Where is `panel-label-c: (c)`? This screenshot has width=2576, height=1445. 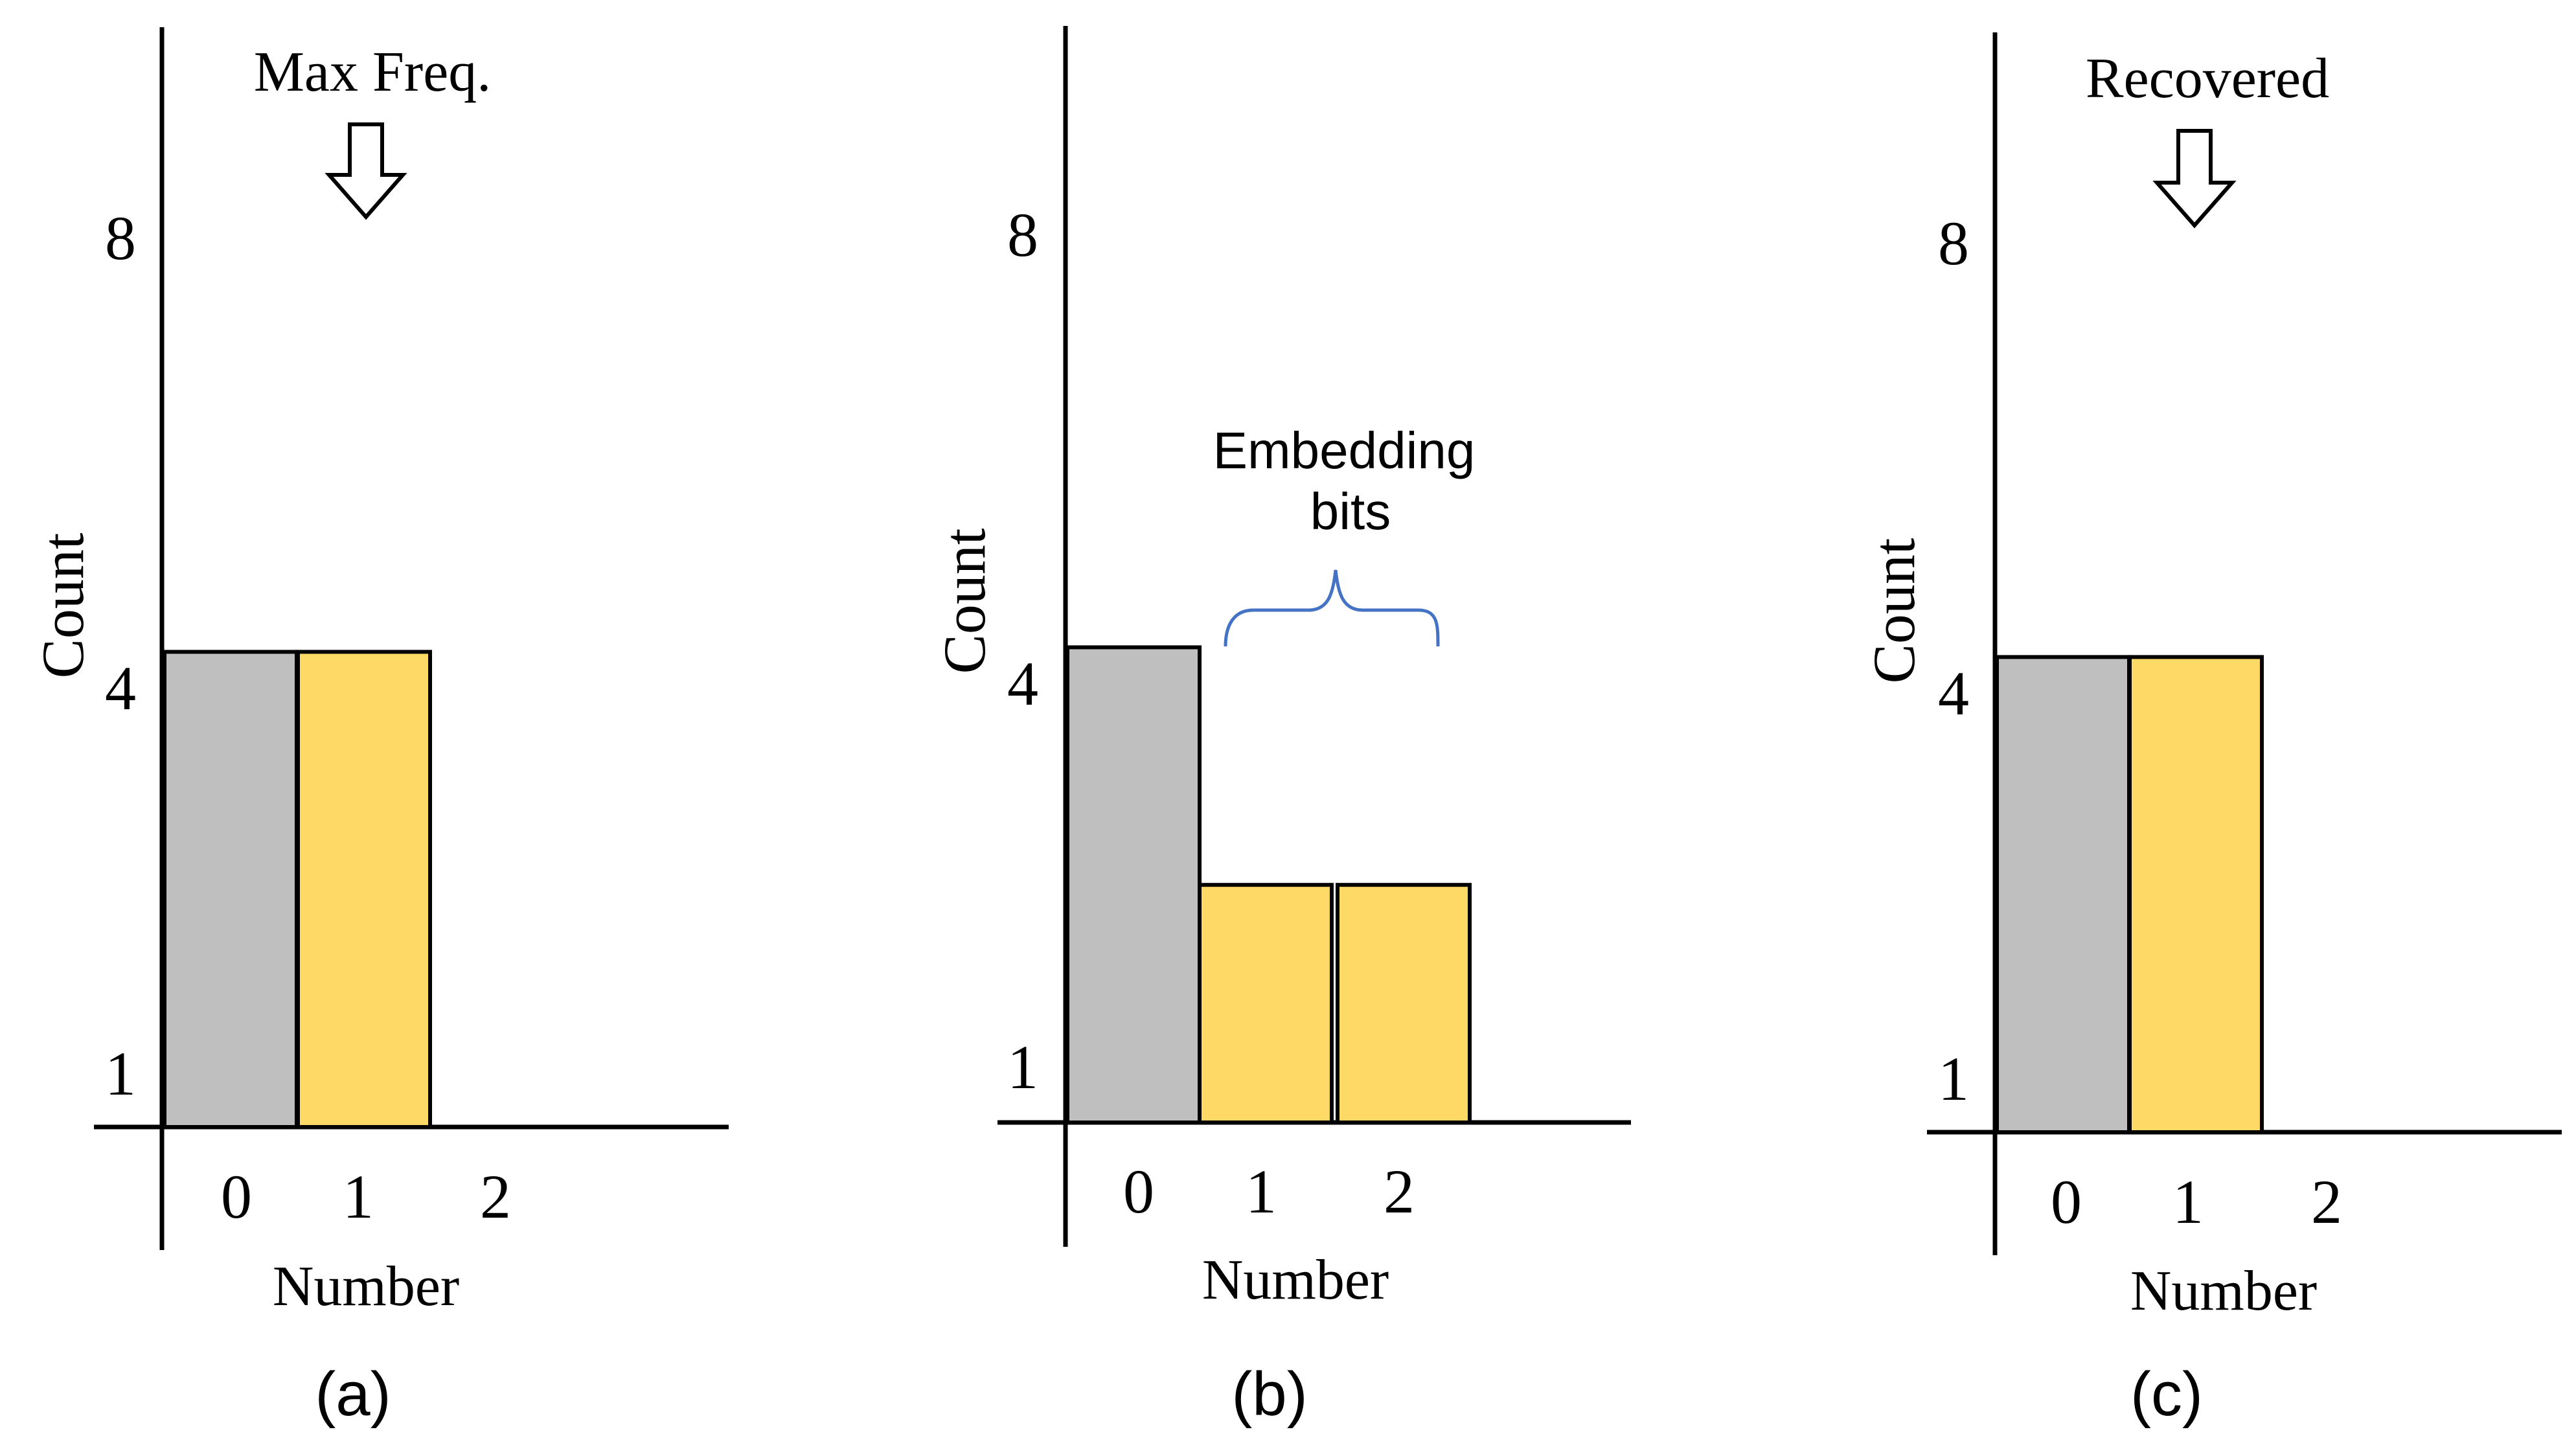
panel-label-c: (c) is located at coordinates (2167, 1394).